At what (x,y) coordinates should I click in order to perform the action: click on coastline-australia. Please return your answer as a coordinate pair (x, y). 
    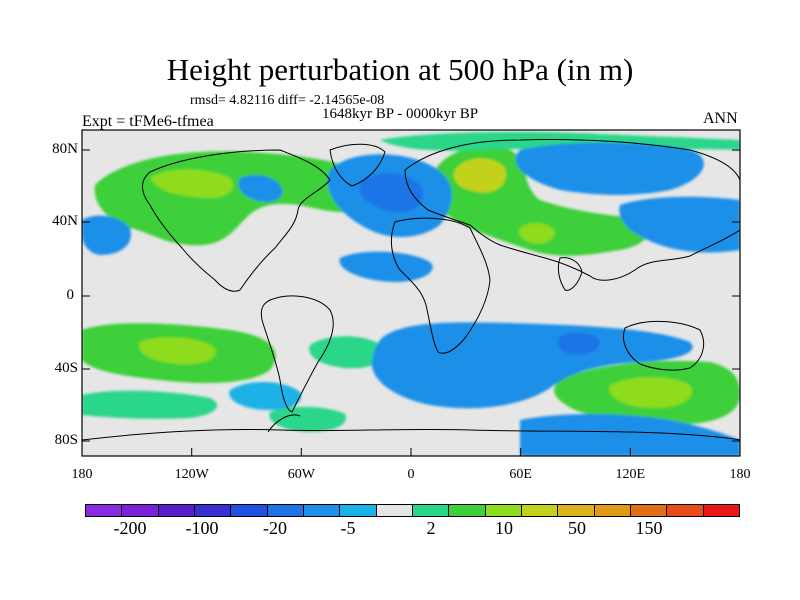
    Looking at the image, I should click on (664, 345).